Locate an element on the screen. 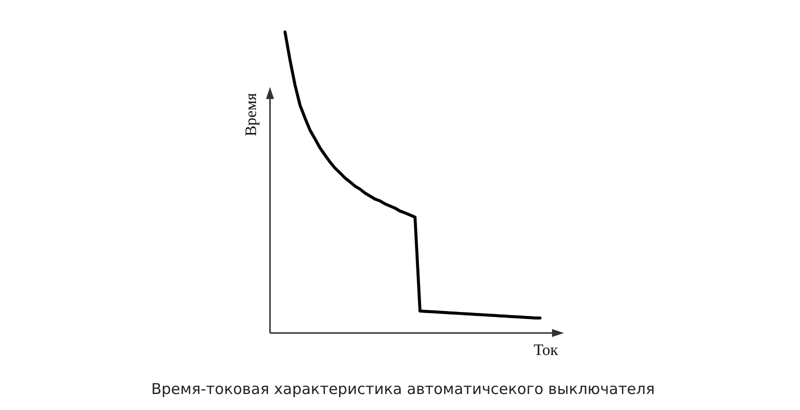 Image resolution: width=800 pixels, height=410 pixels. text: Время-токовая характеристика автоматичсекого выключателя is located at coordinates (403, 389).